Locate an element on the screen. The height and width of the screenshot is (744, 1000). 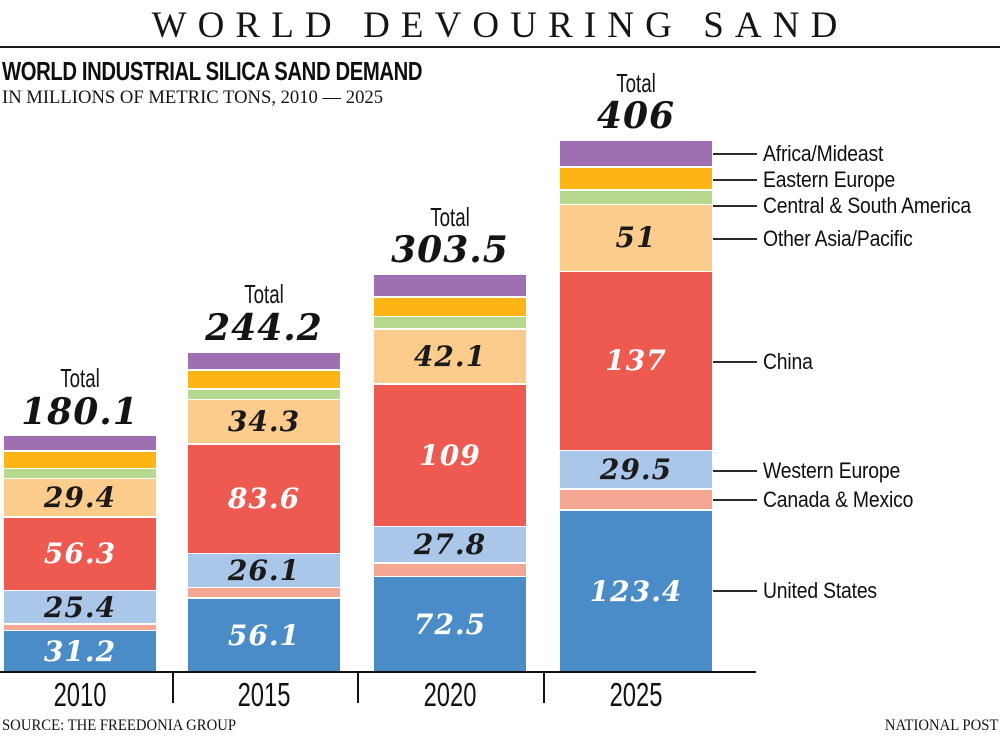
bar-segment-united-states: 56.1 is located at coordinates (264, 635).